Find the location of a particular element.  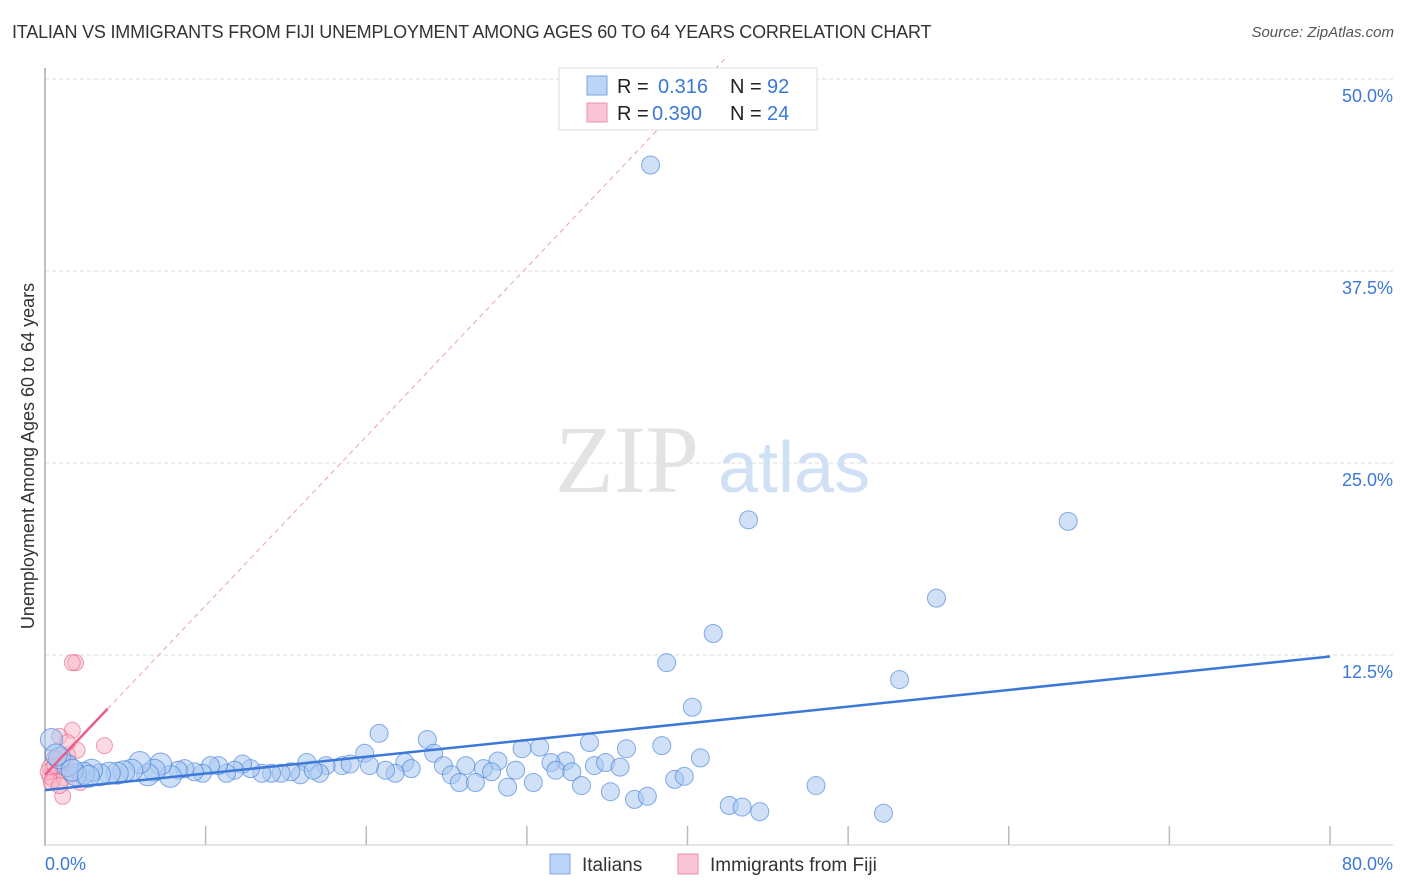

watermark-atlas: atlas is located at coordinates (794, 468).